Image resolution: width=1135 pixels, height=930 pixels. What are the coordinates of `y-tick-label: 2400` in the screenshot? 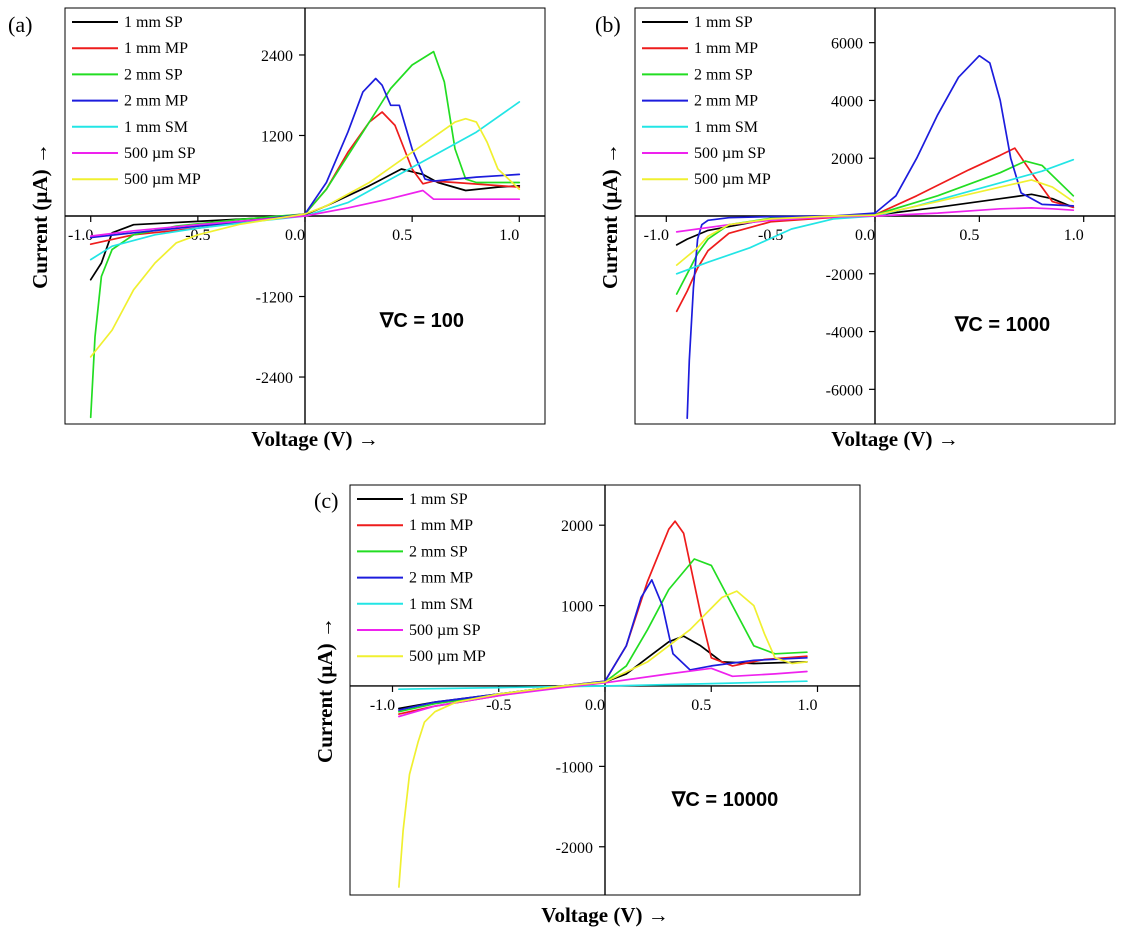 It's located at (277, 56).